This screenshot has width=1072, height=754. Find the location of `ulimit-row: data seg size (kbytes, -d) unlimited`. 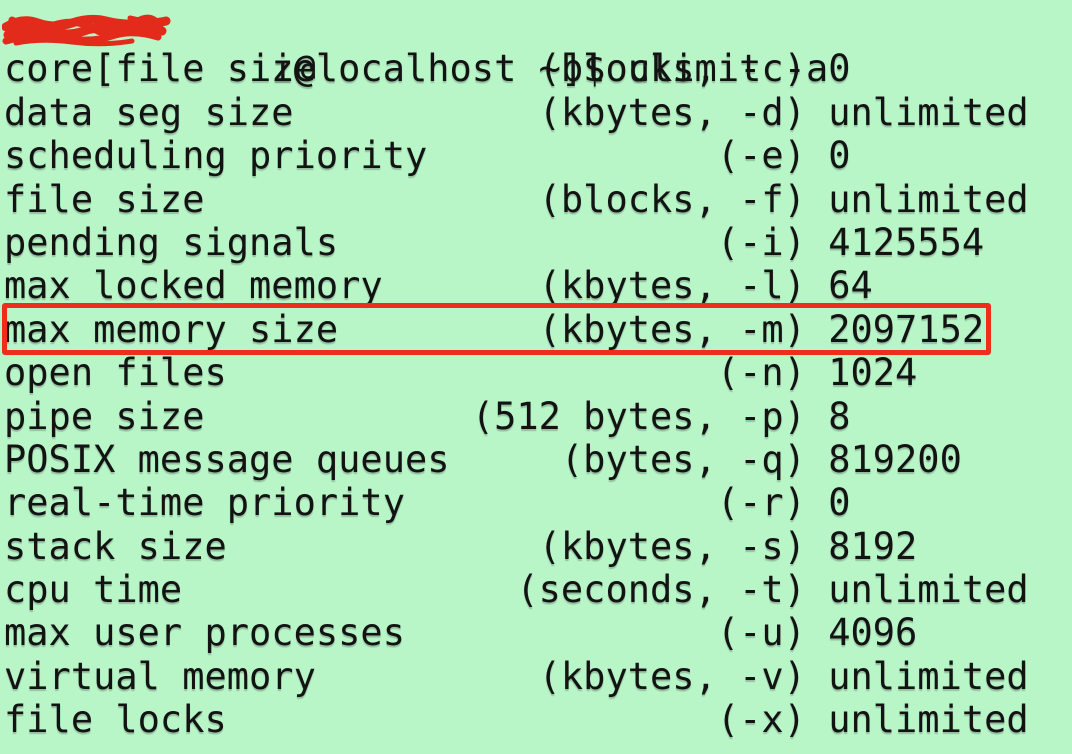

ulimit-row: data seg size (kbytes, -d) unlimited is located at coordinates (516, 112).